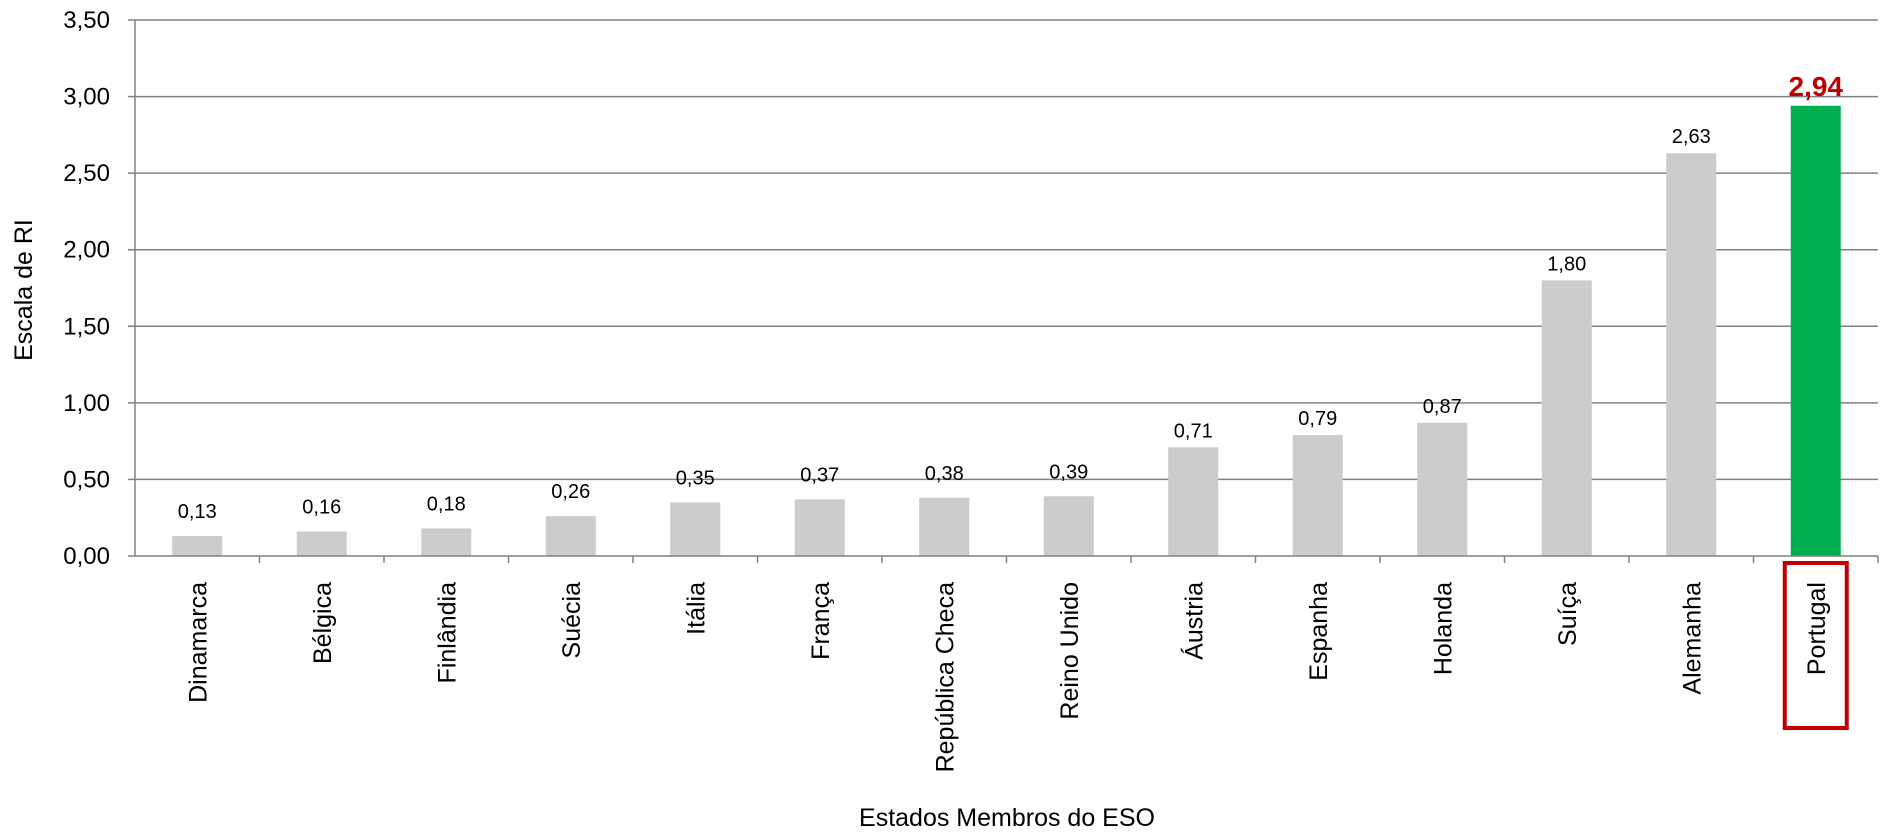 The height and width of the screenshot is (838, 1889). Describe the element at coordinates (1817, 628) in the screenshot. I see `x-tick-label: Portugal` at that location.